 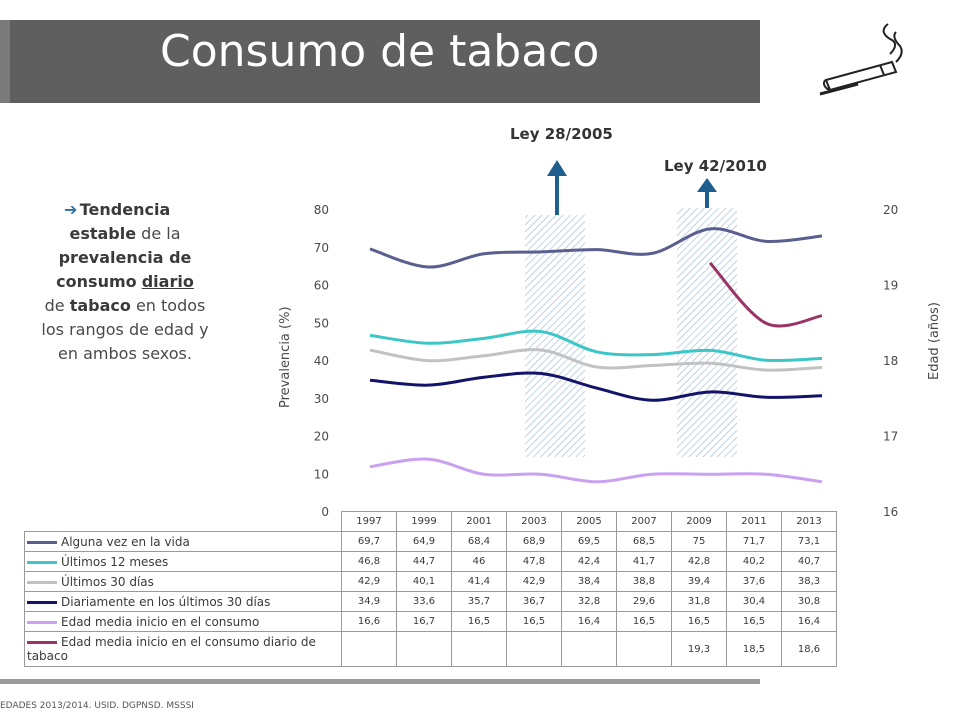 What do you see at coordinates (534, 561) in the screenshot?
I see `table-cell: 47,8` at bounding box center [534, 561].